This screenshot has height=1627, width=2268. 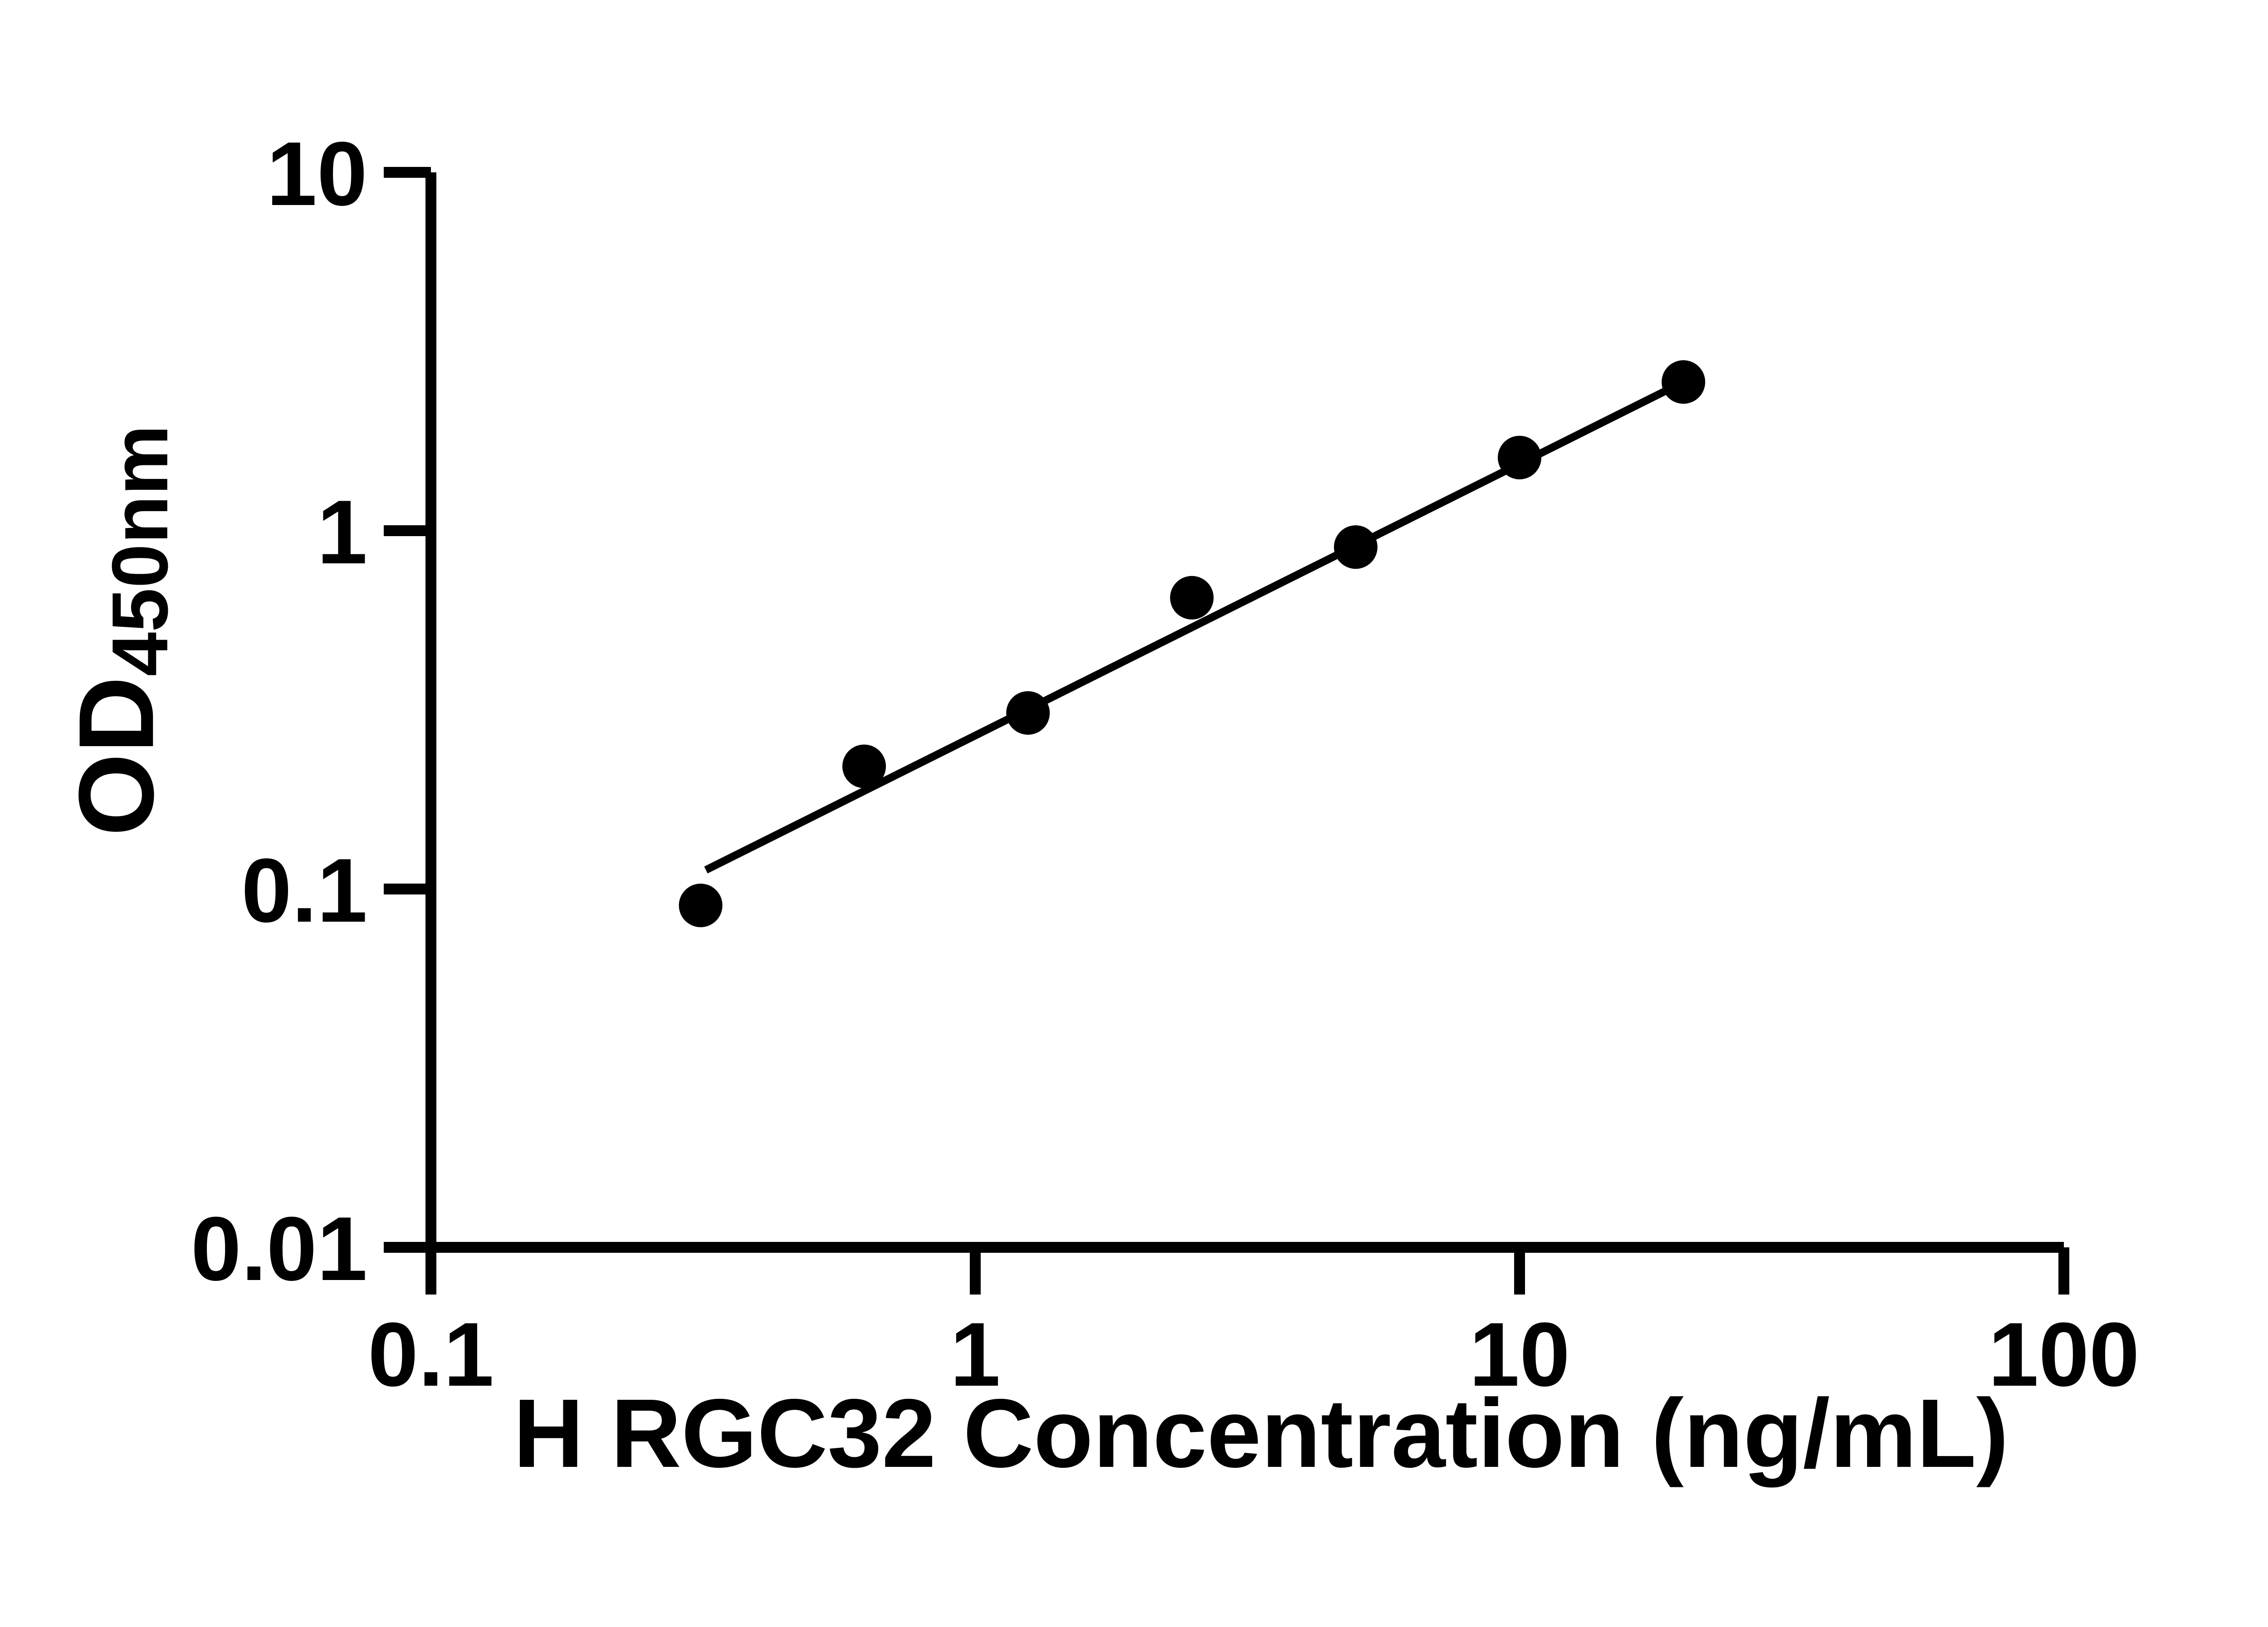 What do you see at coordinates (1519, 1354) in the screenshot?
I see `x-tick-label-10: 10` at bounding box center [1519, 1354].